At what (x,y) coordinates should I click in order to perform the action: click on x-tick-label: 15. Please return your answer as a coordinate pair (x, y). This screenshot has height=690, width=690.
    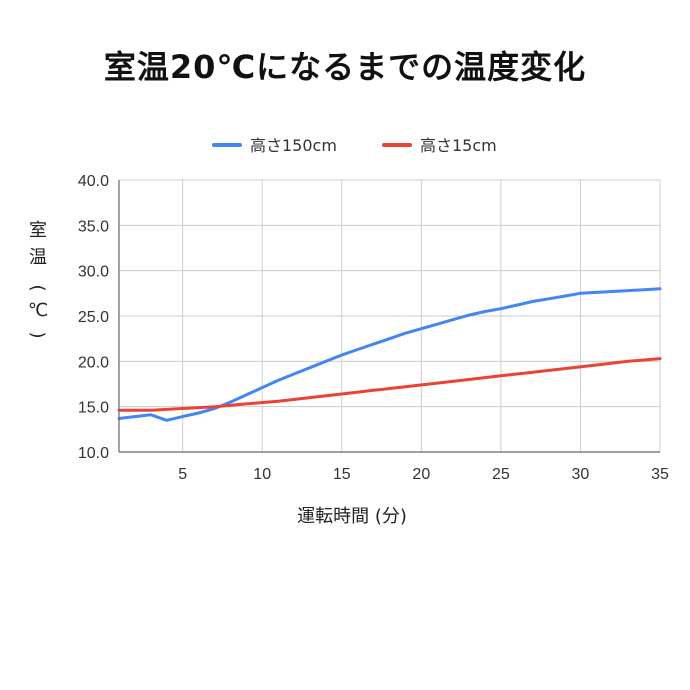
    Looking at the image, I should click on (342, 474).